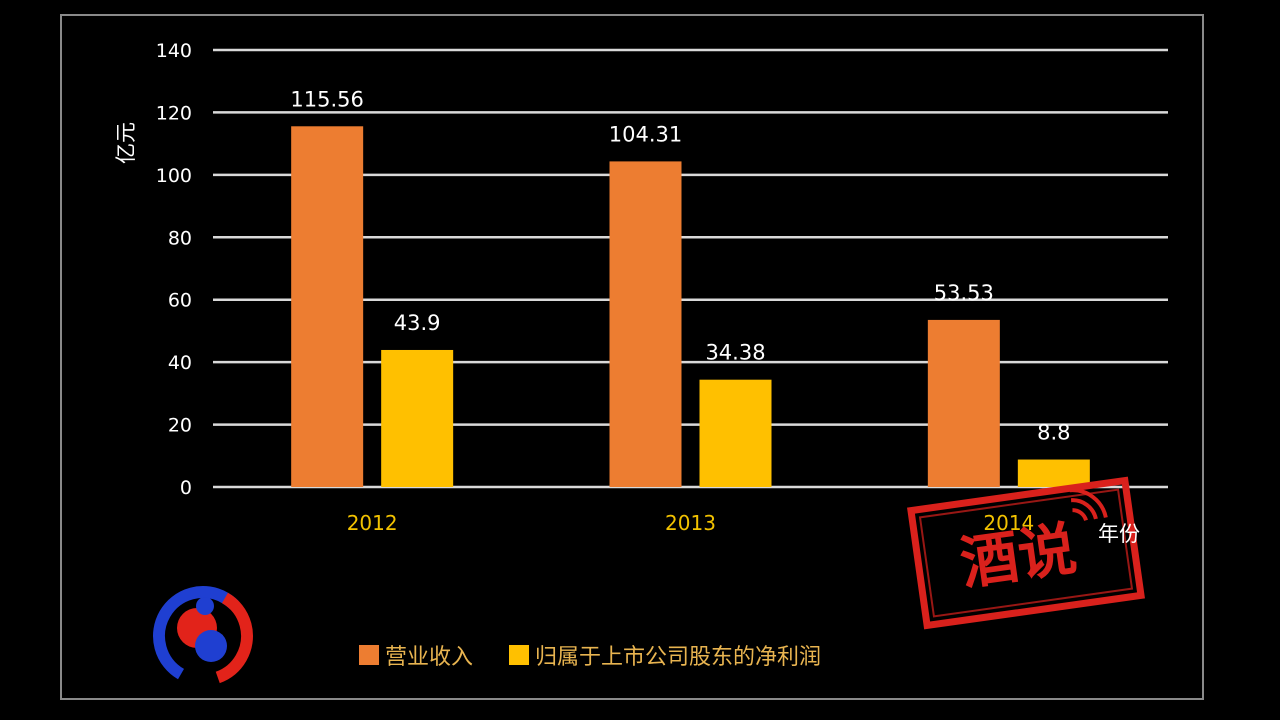 Image resolution: width=1280 pixels, height=720 pixels. I want to click on data-label: 53.53, so click(964, 293).